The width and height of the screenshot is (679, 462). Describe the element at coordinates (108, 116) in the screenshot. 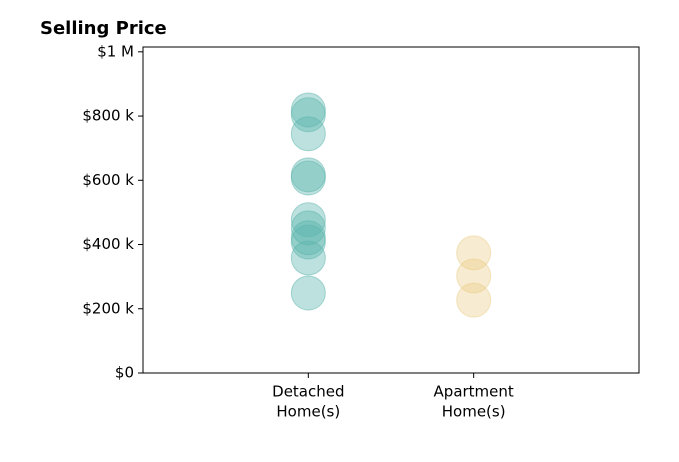

I see `y-tick-label: $800 k` at that location.